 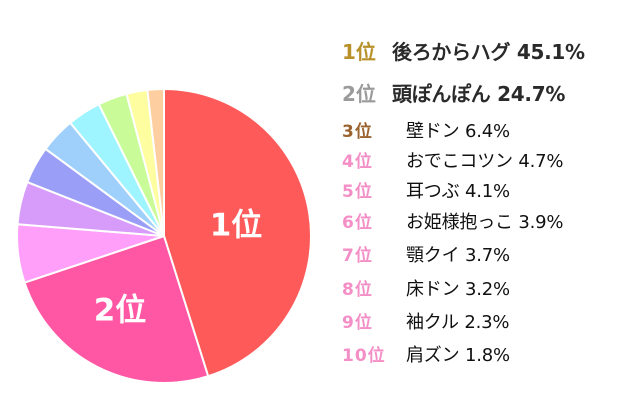 I want to click on rank-label: 1位, so click(x=359, y=52).